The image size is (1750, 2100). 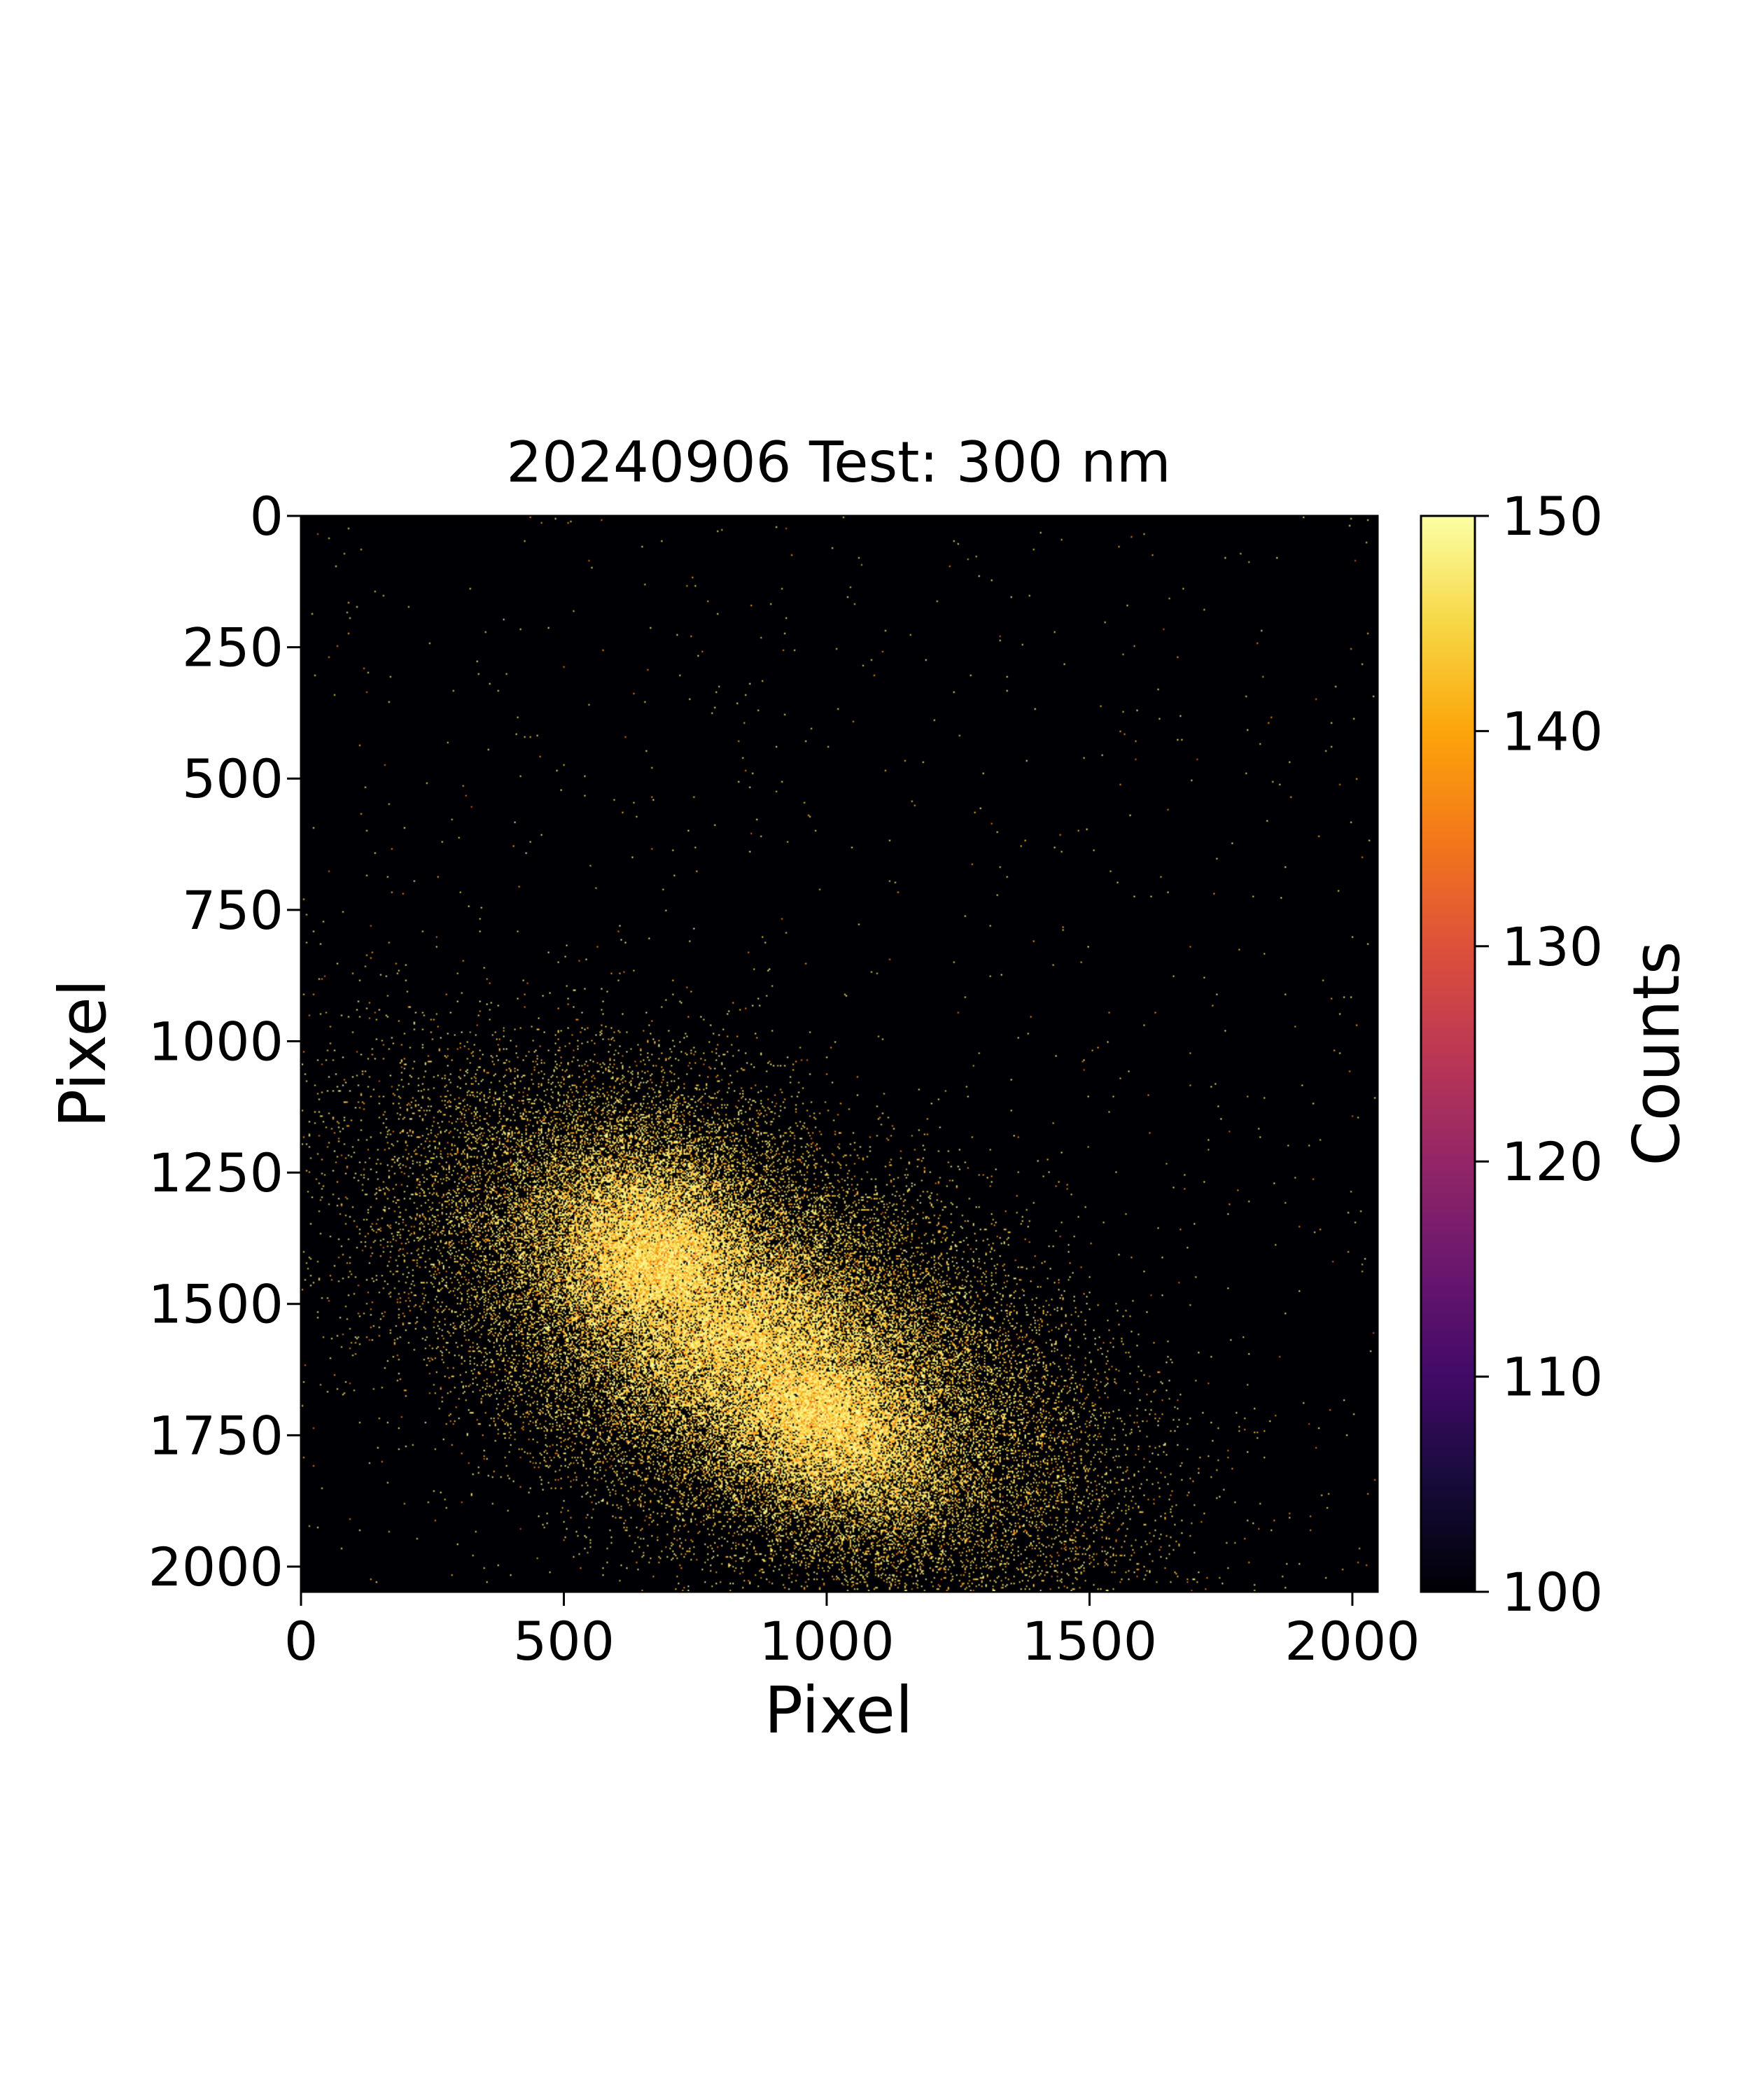 What do you see at coordinates (216, 1567) in the screenshot?
I see `y-tick-label: 2000` at bounding box center [216, 1567].